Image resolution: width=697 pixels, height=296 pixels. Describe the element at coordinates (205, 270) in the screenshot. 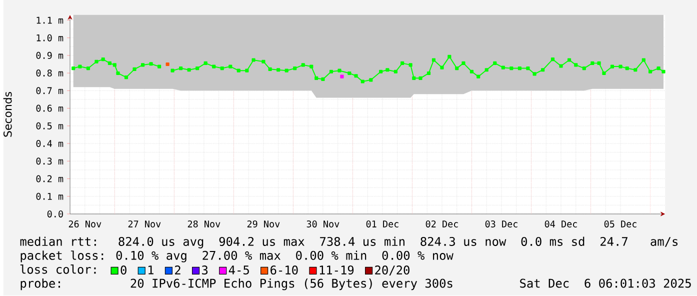

I see `legend-label: 3` at that location.